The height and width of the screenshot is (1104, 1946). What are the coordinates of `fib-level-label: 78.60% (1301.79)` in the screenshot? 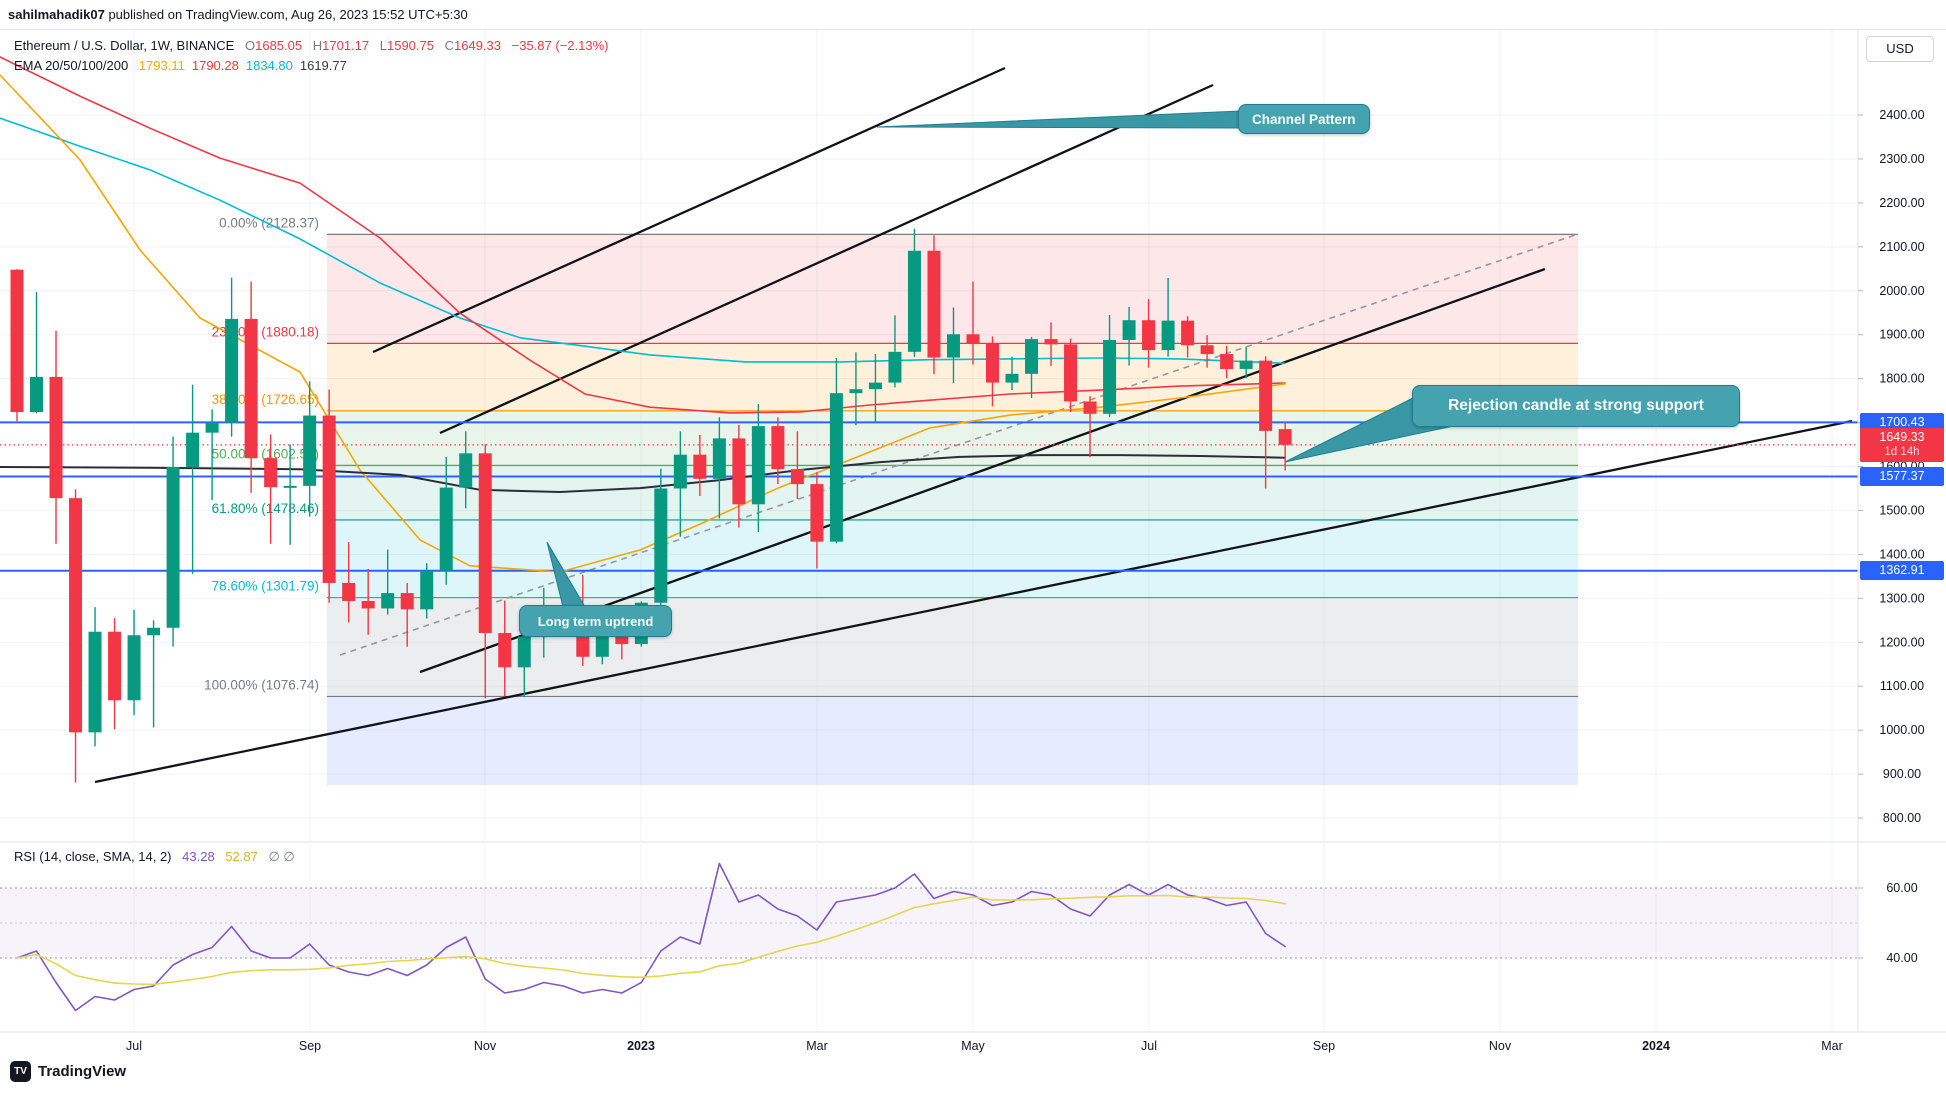 It's located at (265, 586).